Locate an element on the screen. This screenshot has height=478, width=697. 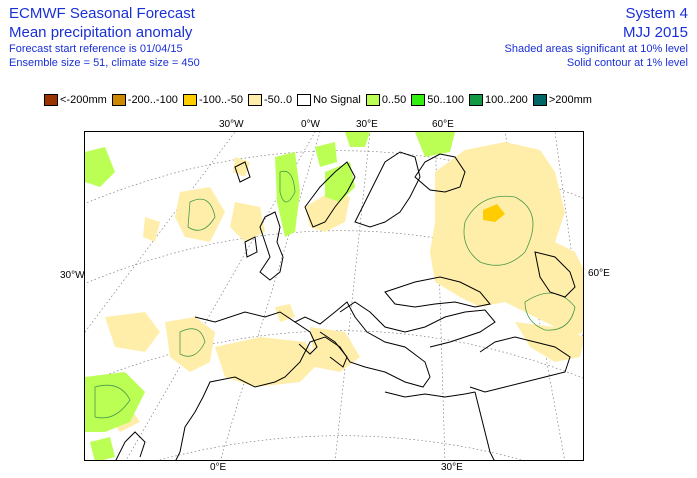
legend-label: 100..200 is located at coordinates (506, 100).